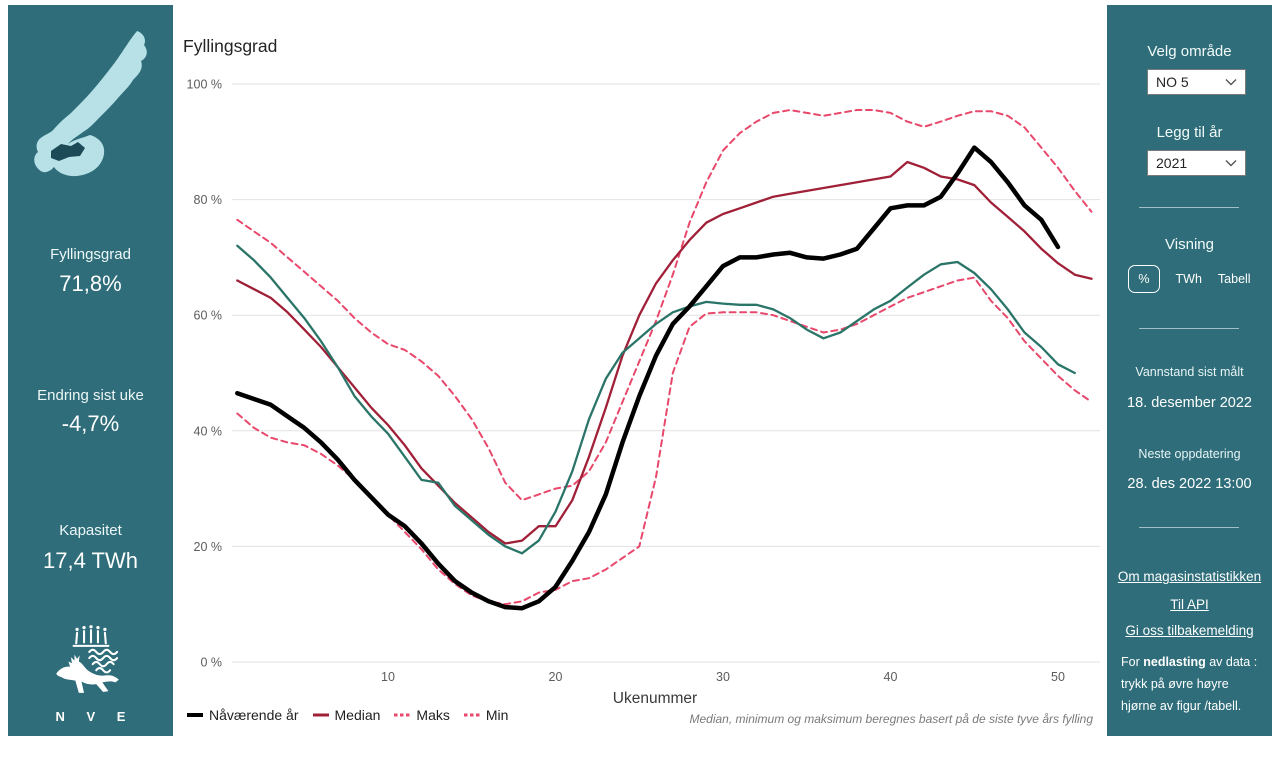 The height and width of the screenshot is (757, 1280). I want to click on ar-dropdown-value: 2021, so click(1172, 163).